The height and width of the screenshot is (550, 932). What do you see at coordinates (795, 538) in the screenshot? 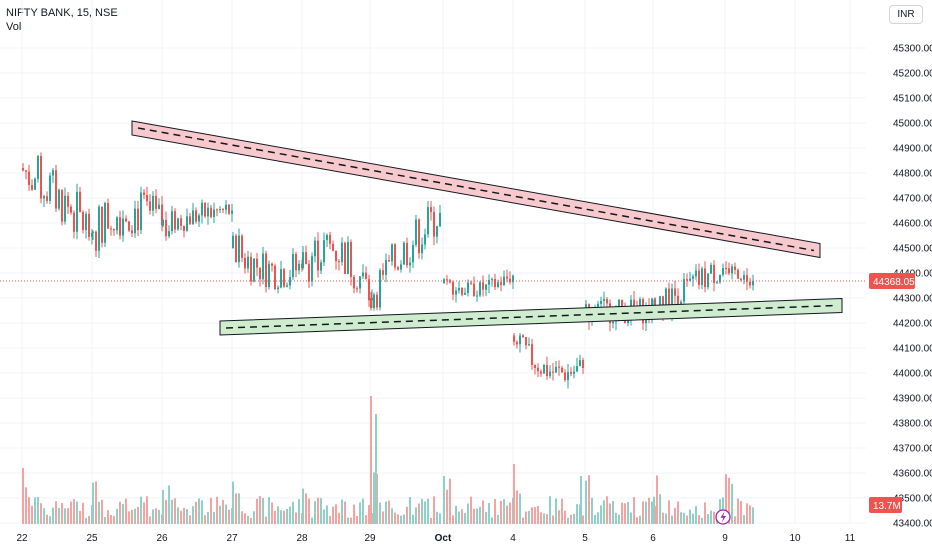
I see `x-tick-label: 10` at bounding box center [795, 538].